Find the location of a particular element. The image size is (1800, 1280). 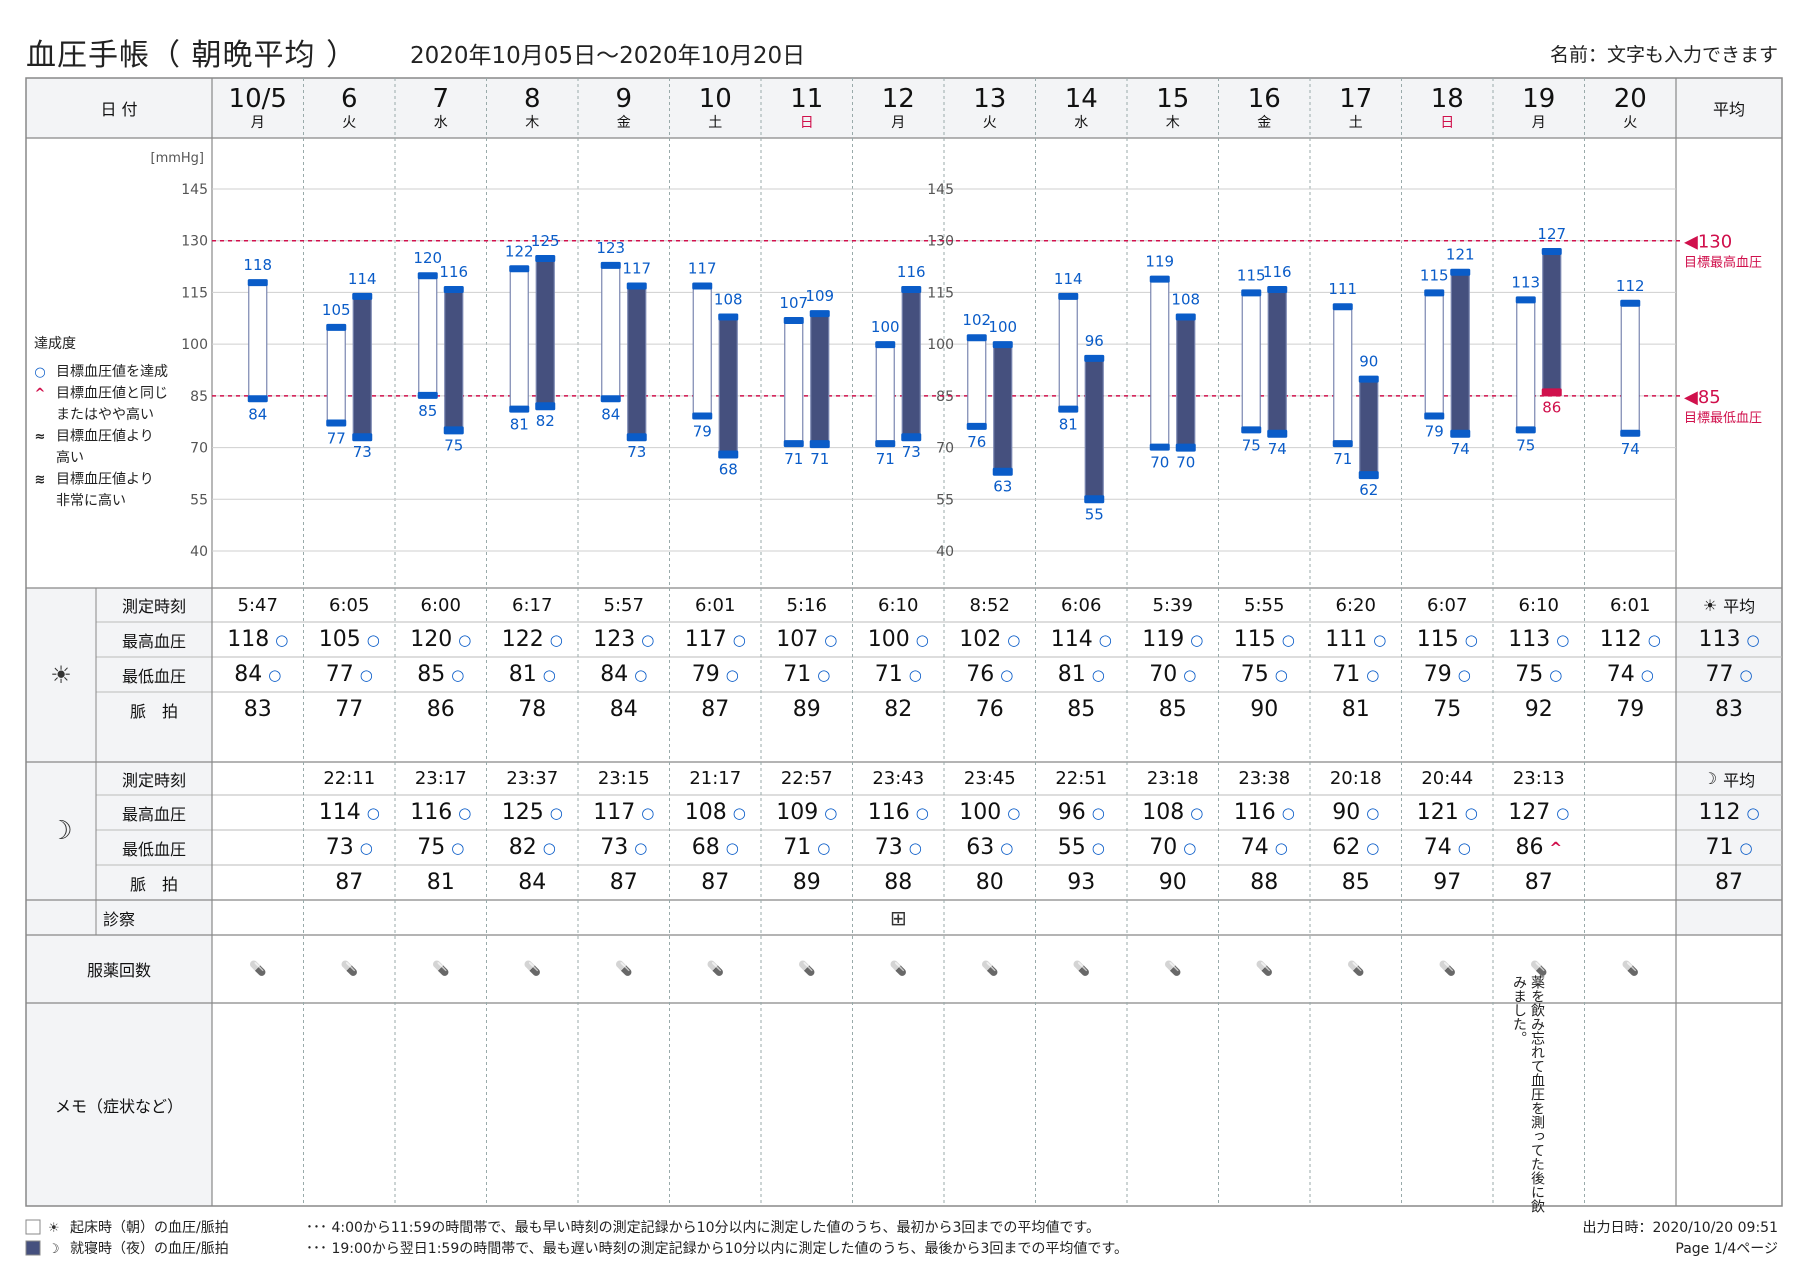

weekday-label: 土 is located at coordinates (715, 122).